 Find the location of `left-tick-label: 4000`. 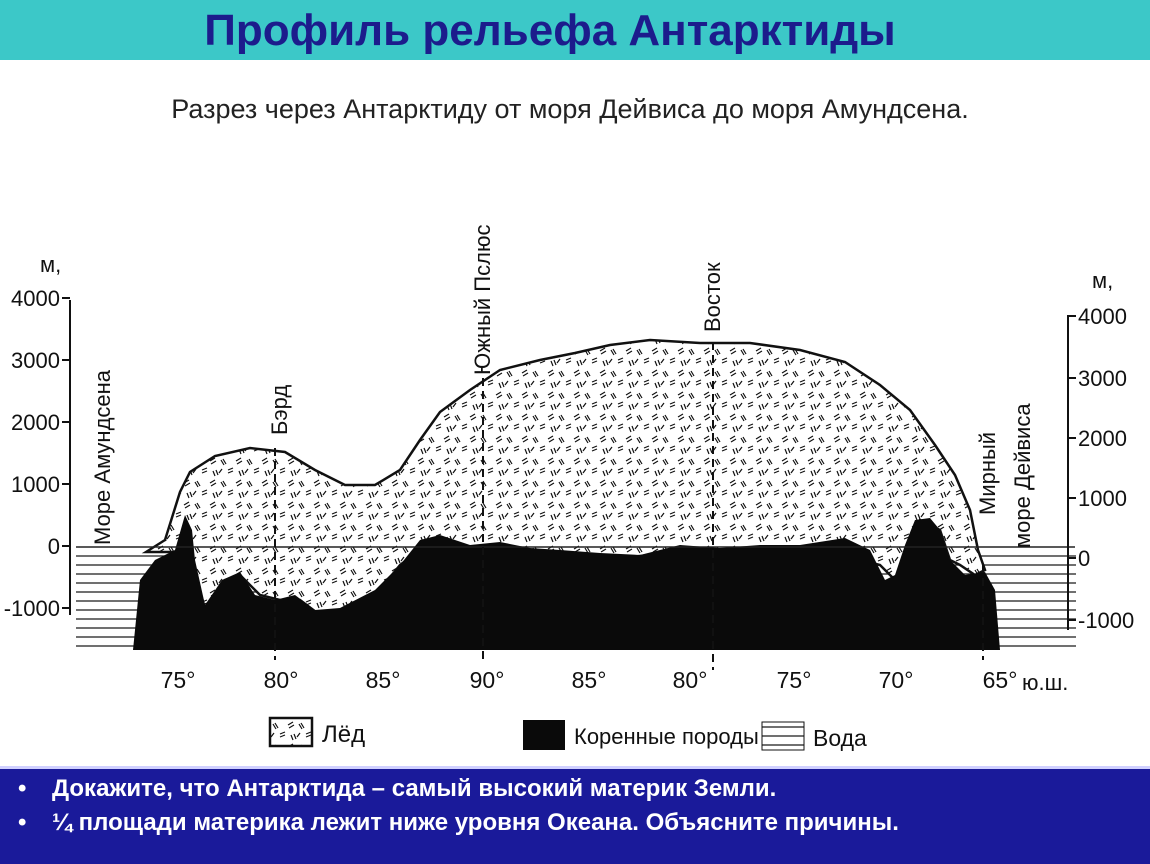

left-tick-label: 4000 is located at coordinates (35, 298).